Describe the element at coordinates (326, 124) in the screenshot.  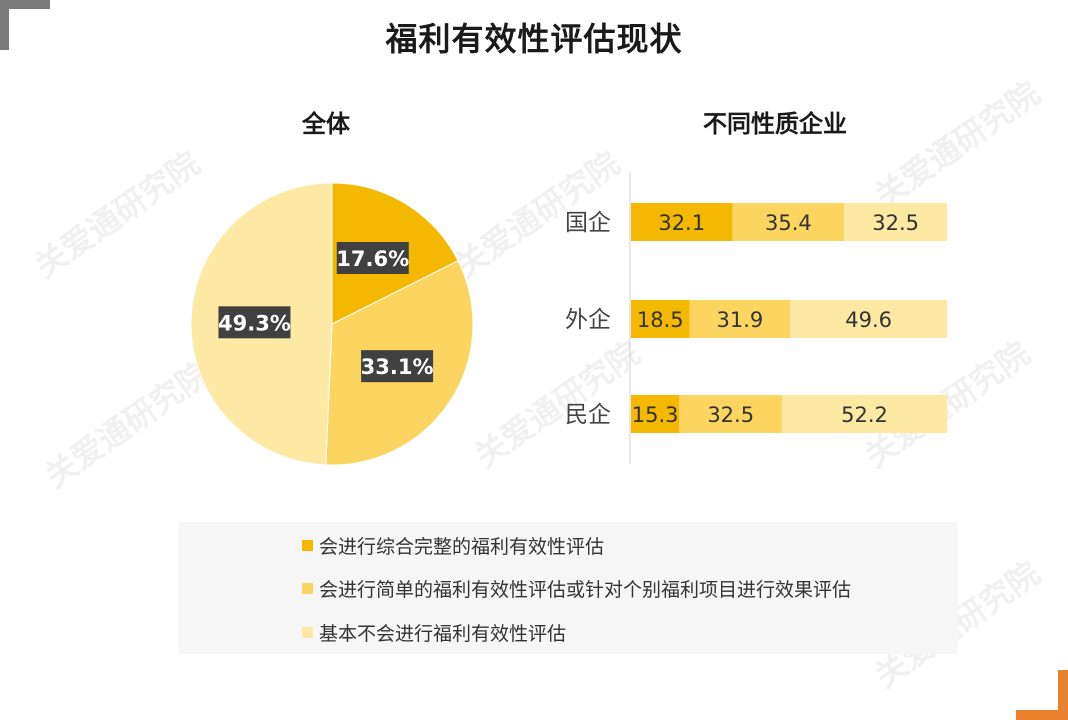
I see `pie-chart-title: 全体` at that location.